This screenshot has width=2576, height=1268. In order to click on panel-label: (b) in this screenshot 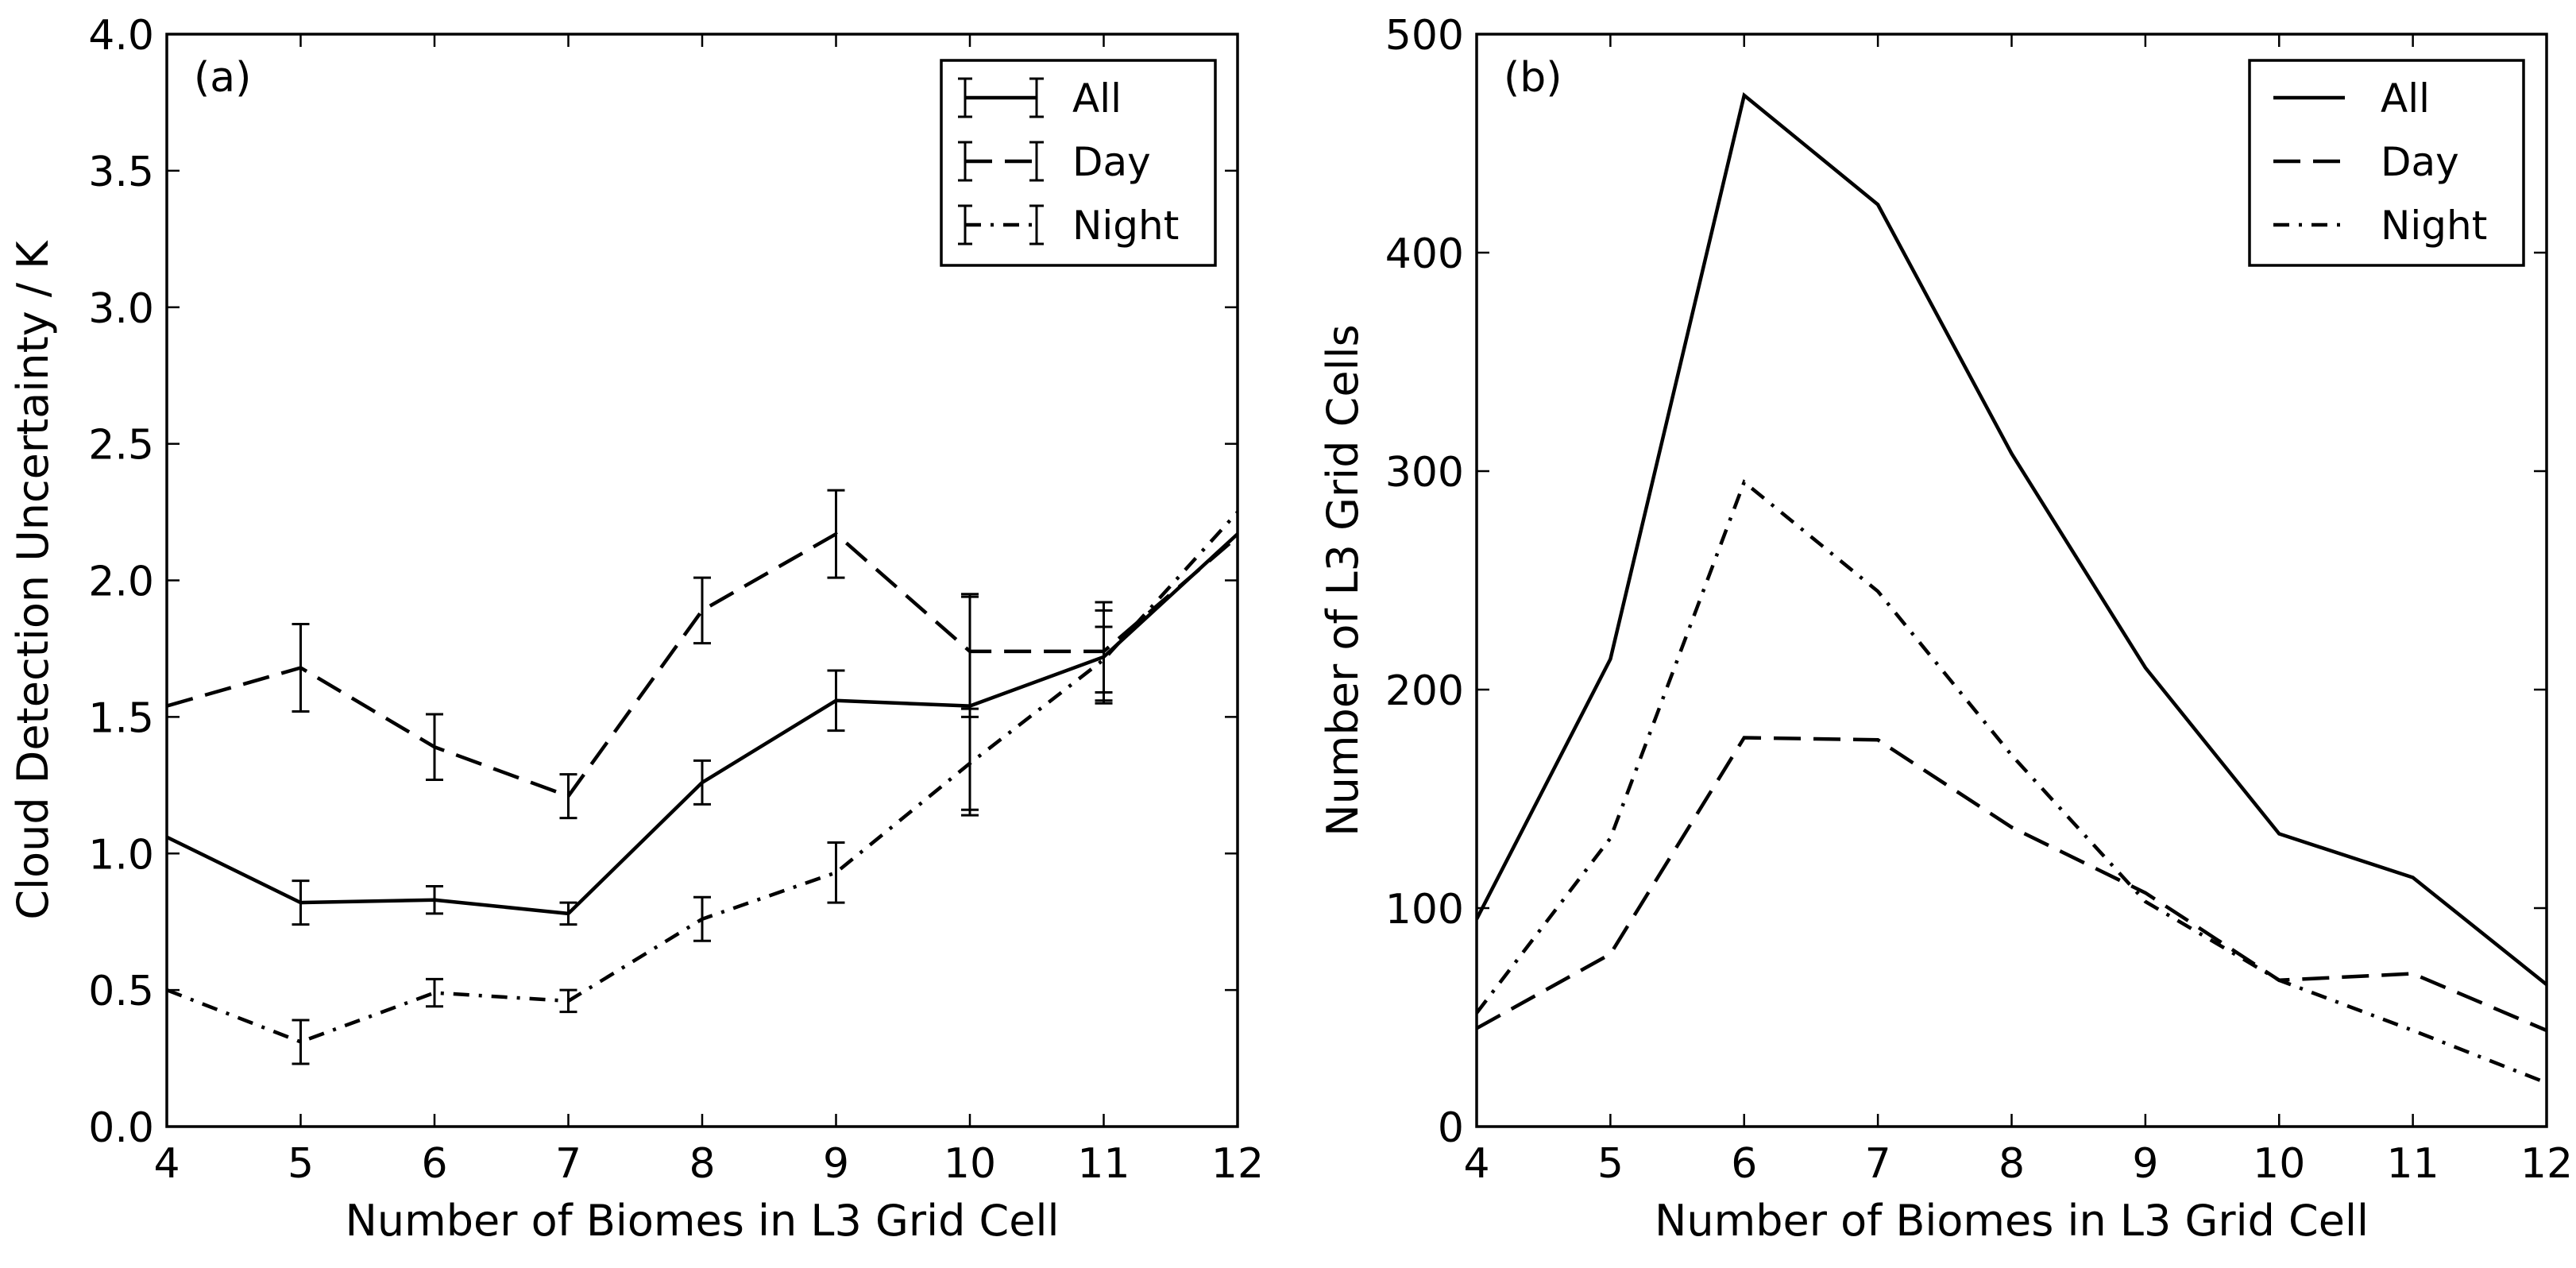, I will do `click(1533, 78)`.